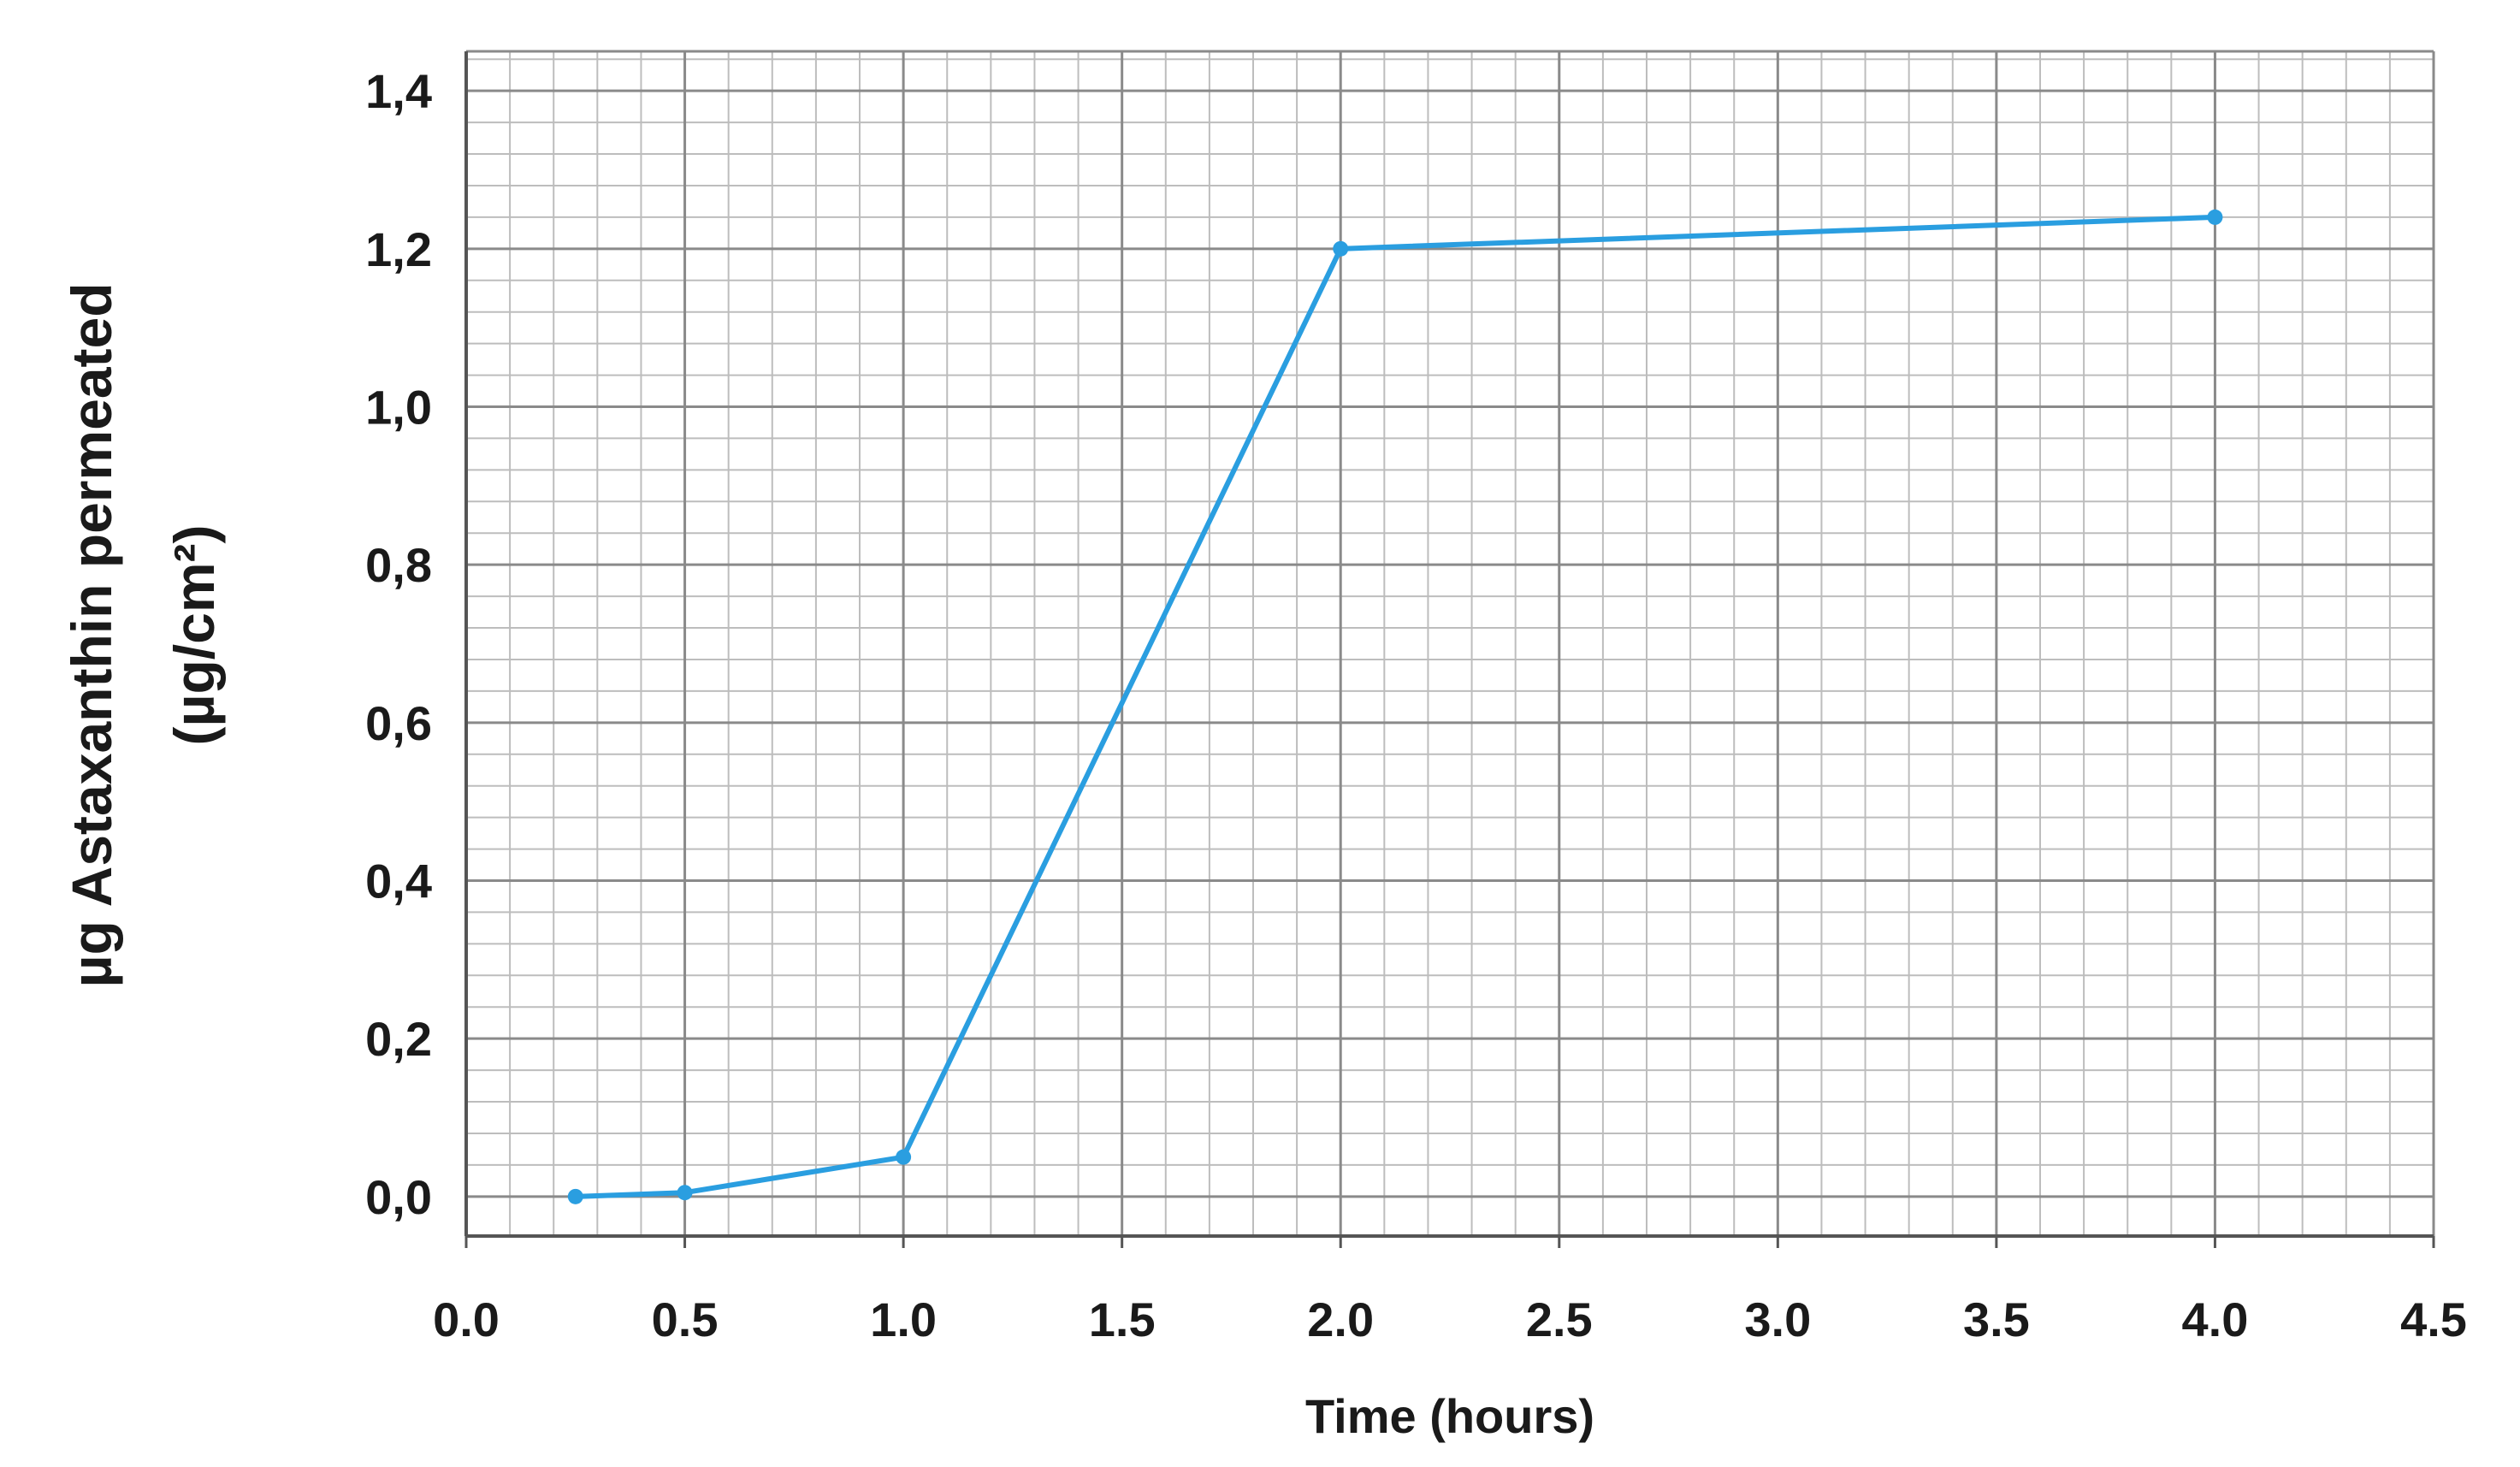 Image resolution: width=2520 pixels, height=1467 pixels. Describe the element at coordinates (1450, 1319) in the screenshot. I see `x-tick-labels: 0.0 0.5 1.0 1.5 2.0 2.5 3.0 3.5 4.0 4.5` at that location.